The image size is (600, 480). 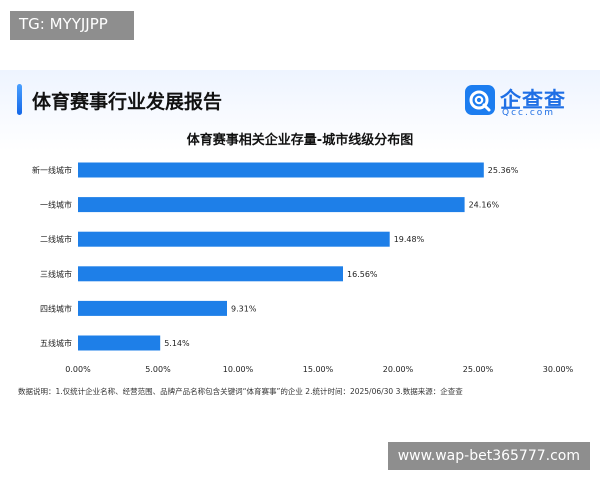 I want to click on category-label: 四线城市, so click(x=56, y=308).